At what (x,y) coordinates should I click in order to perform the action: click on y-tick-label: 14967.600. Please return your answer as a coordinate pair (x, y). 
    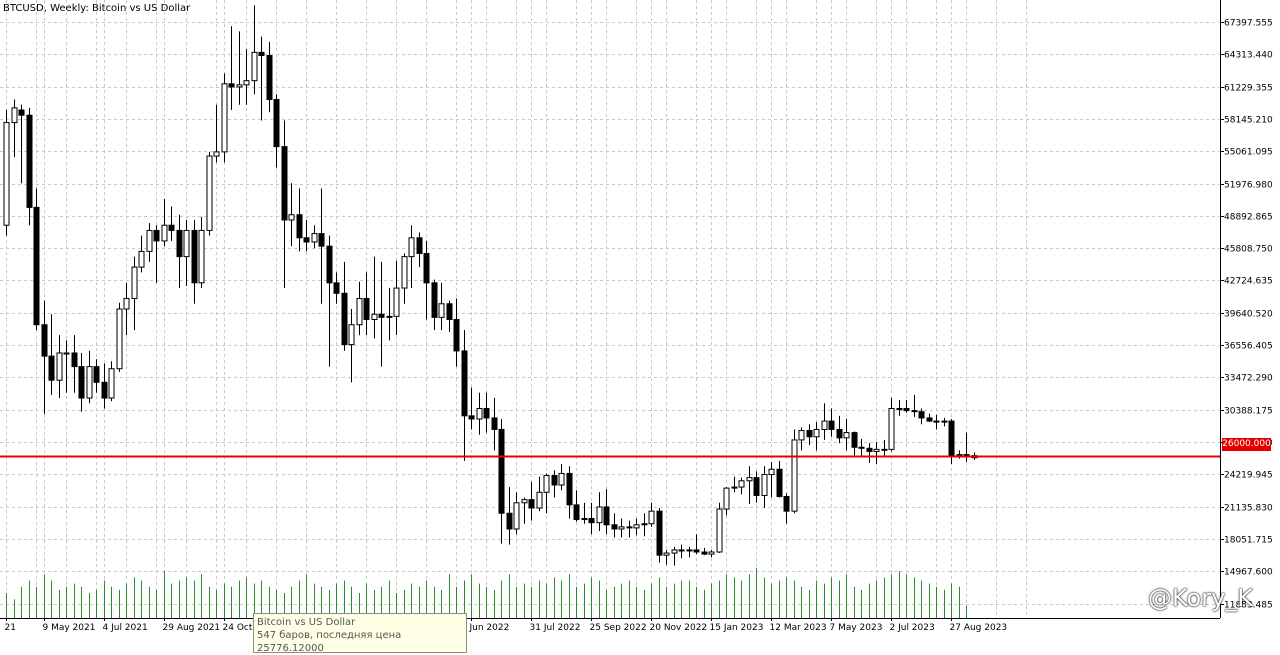
    Looking at the image, I should click on (1248, 573).